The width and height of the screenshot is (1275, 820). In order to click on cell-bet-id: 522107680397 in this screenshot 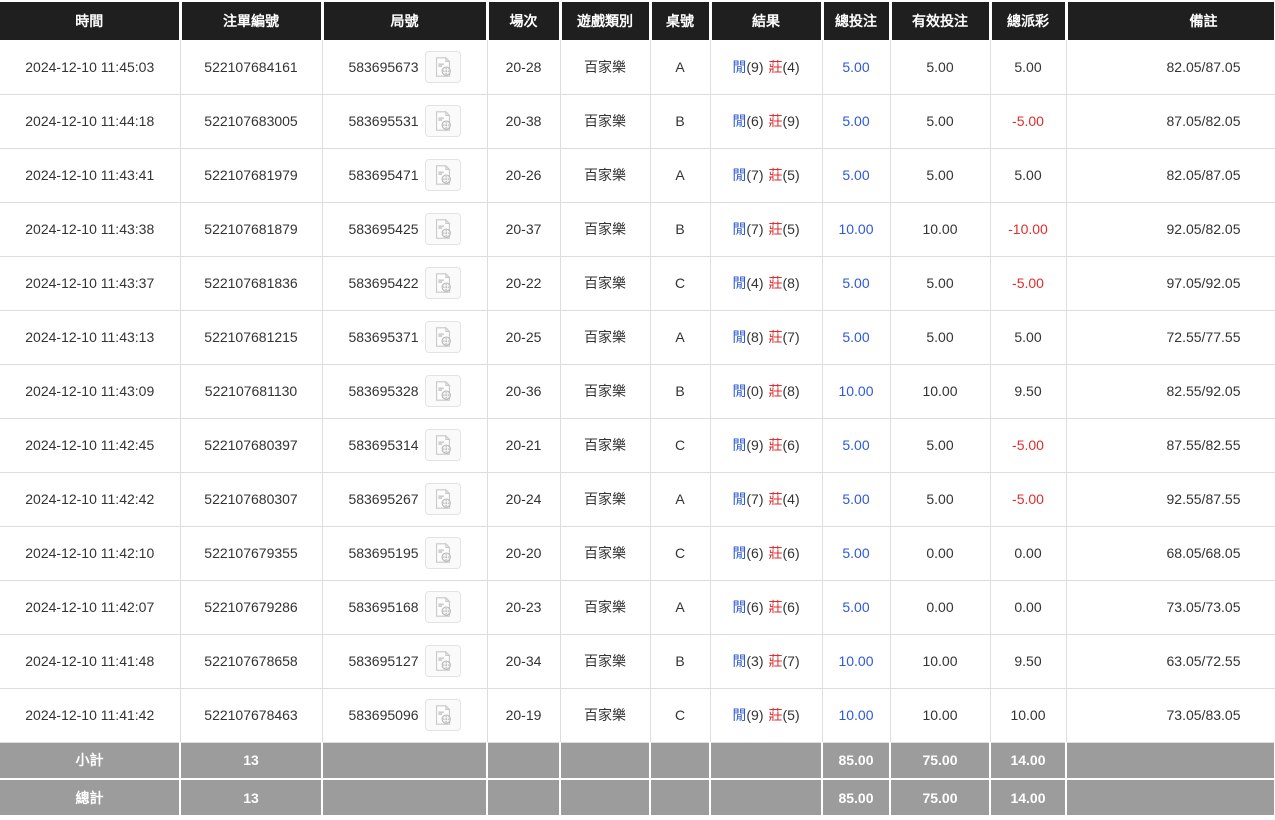, I will do `click(251, 445)`.